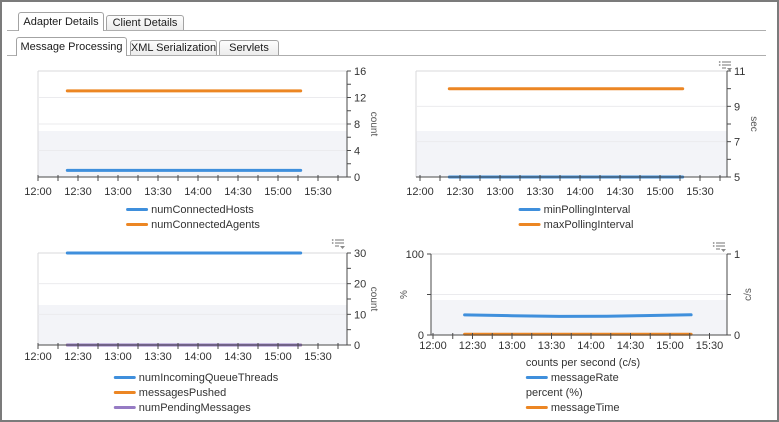  I want to click on legend-group-header: counts per second (c/s), so click(583, 362).